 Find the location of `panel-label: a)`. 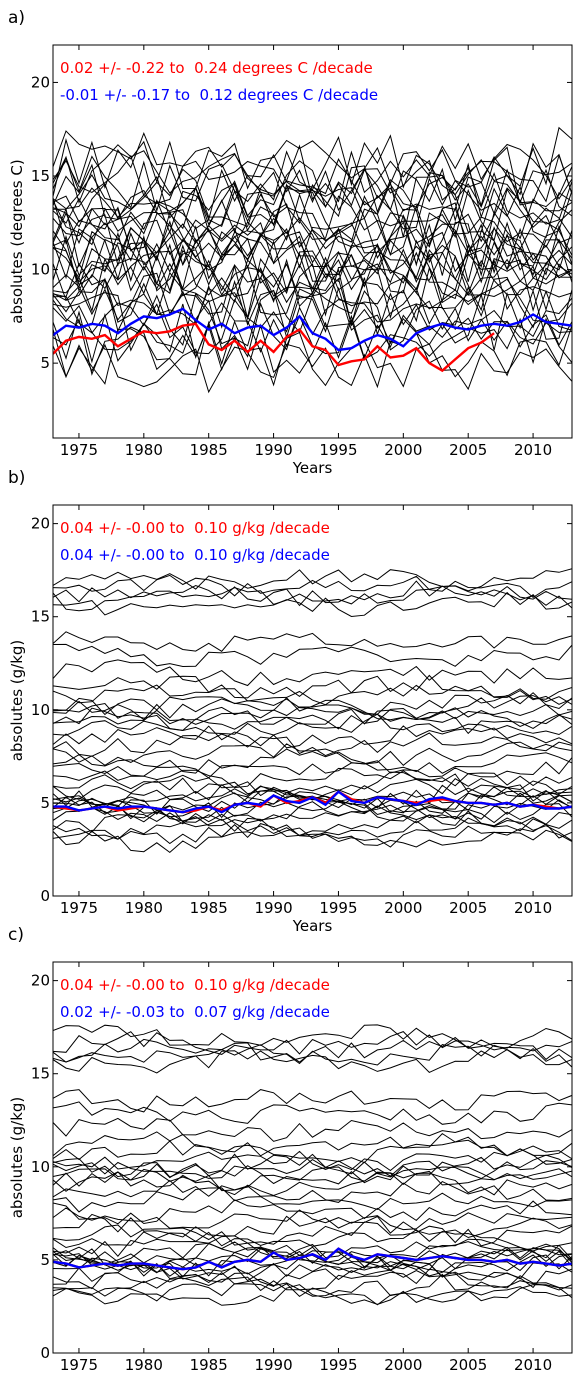

panel-label: a) is located at coordinates (16, 18).